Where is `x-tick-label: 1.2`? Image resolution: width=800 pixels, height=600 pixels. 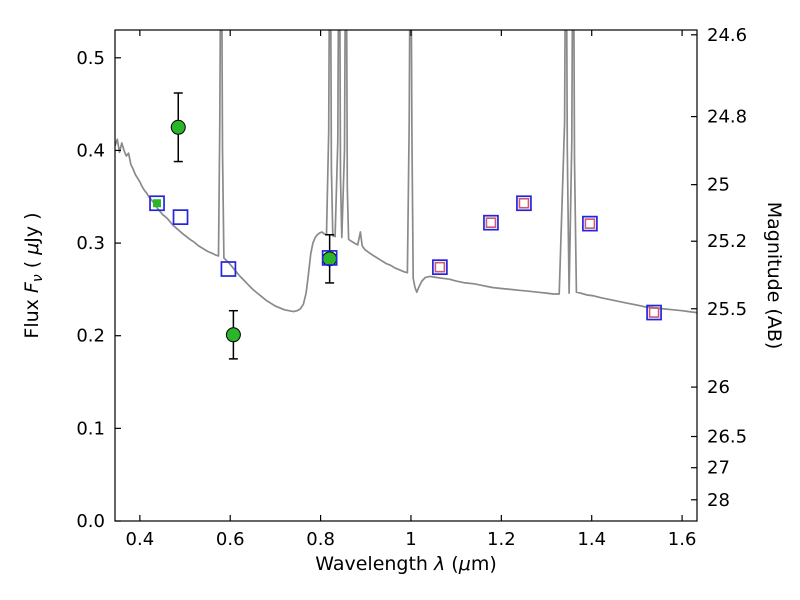 x-tick-label: 1.2 is located at coordinates (501, 539).